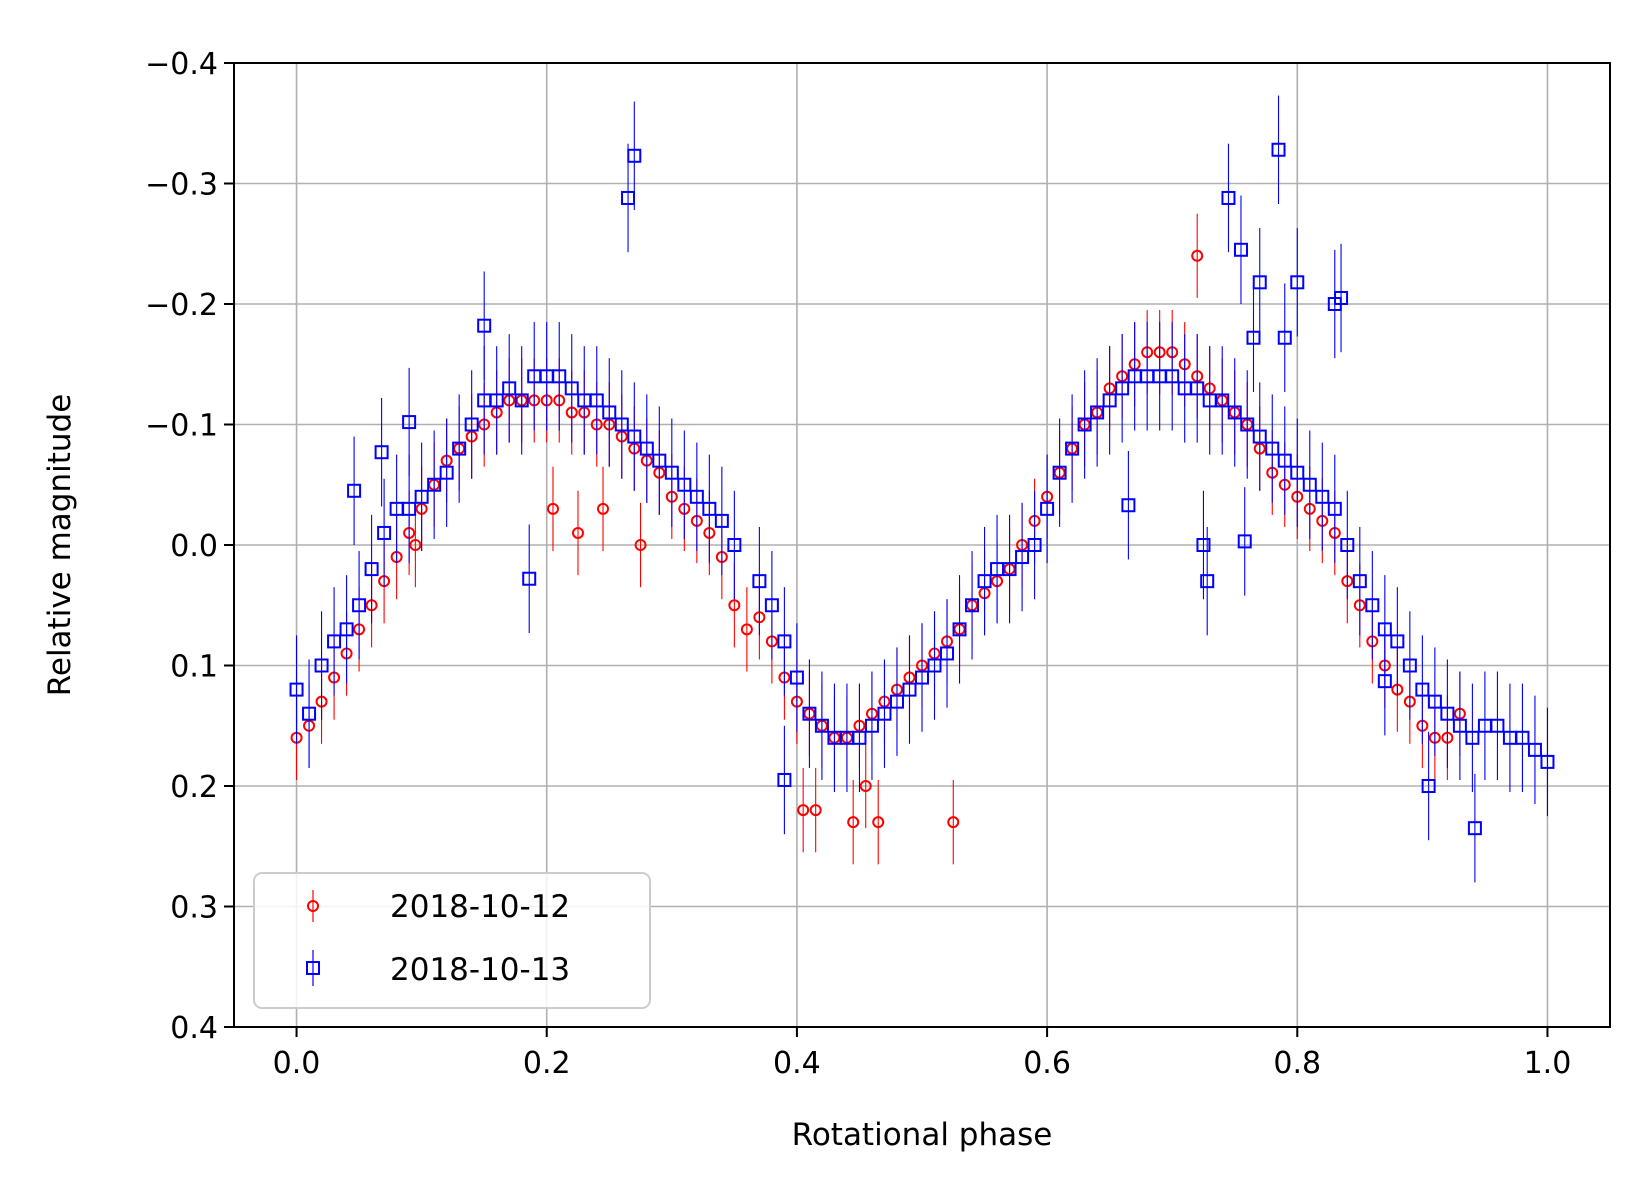  What do you see at coordinates (194, 908) in the screenshot?
I see `y-tick-label: 0.3` at bounding box center [194, 908].